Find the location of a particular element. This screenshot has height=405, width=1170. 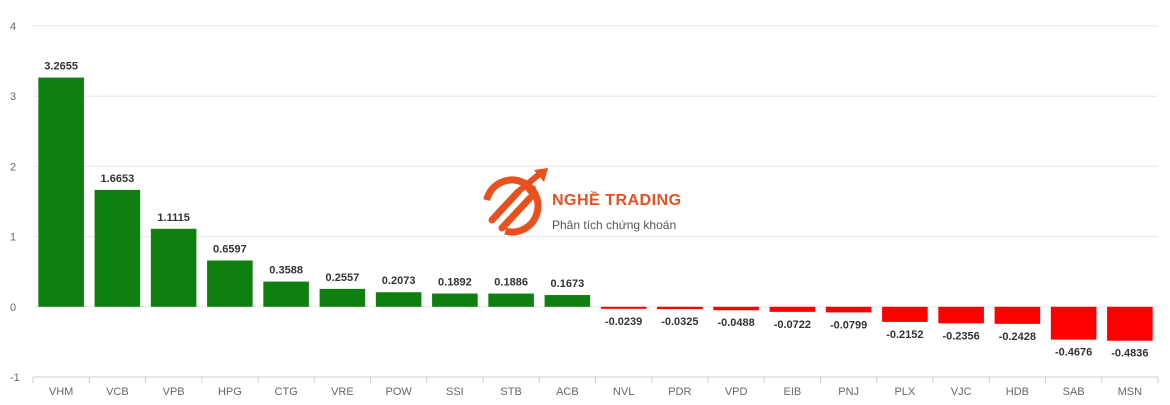

x-tick-label: HPG is located at coordinates (230, 392).